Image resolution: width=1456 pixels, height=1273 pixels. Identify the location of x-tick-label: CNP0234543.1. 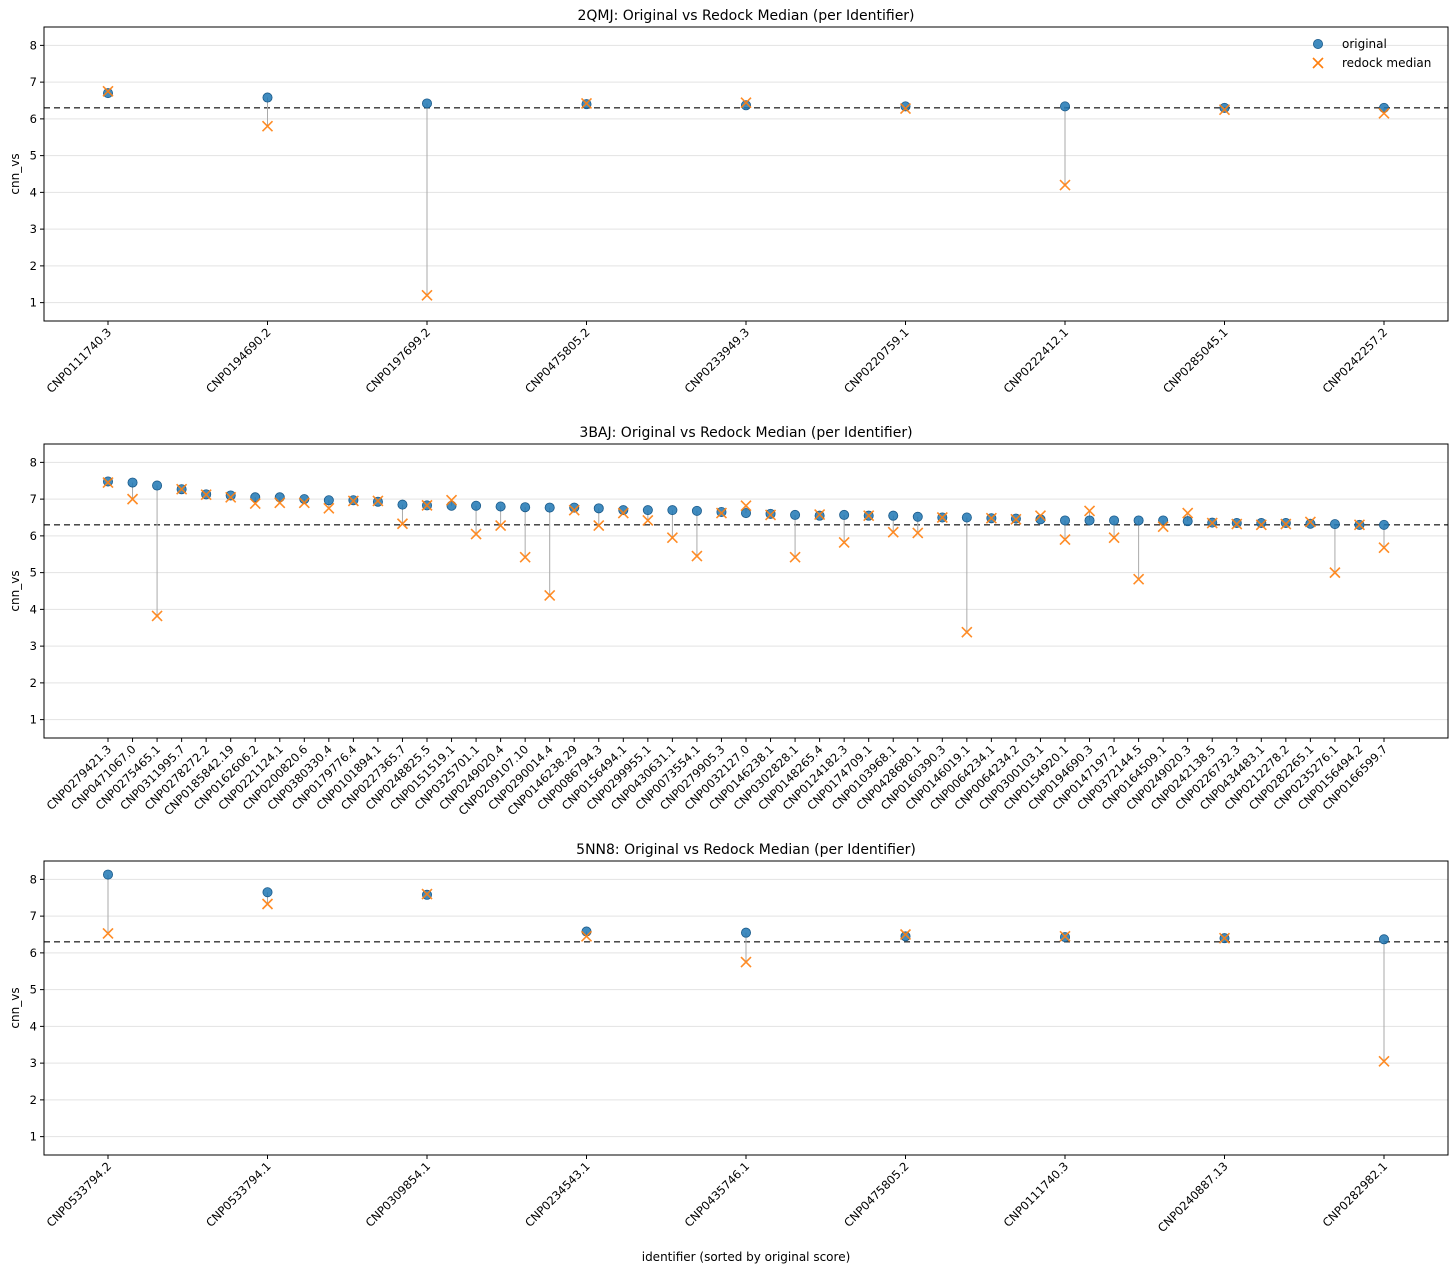
(557, 1194).